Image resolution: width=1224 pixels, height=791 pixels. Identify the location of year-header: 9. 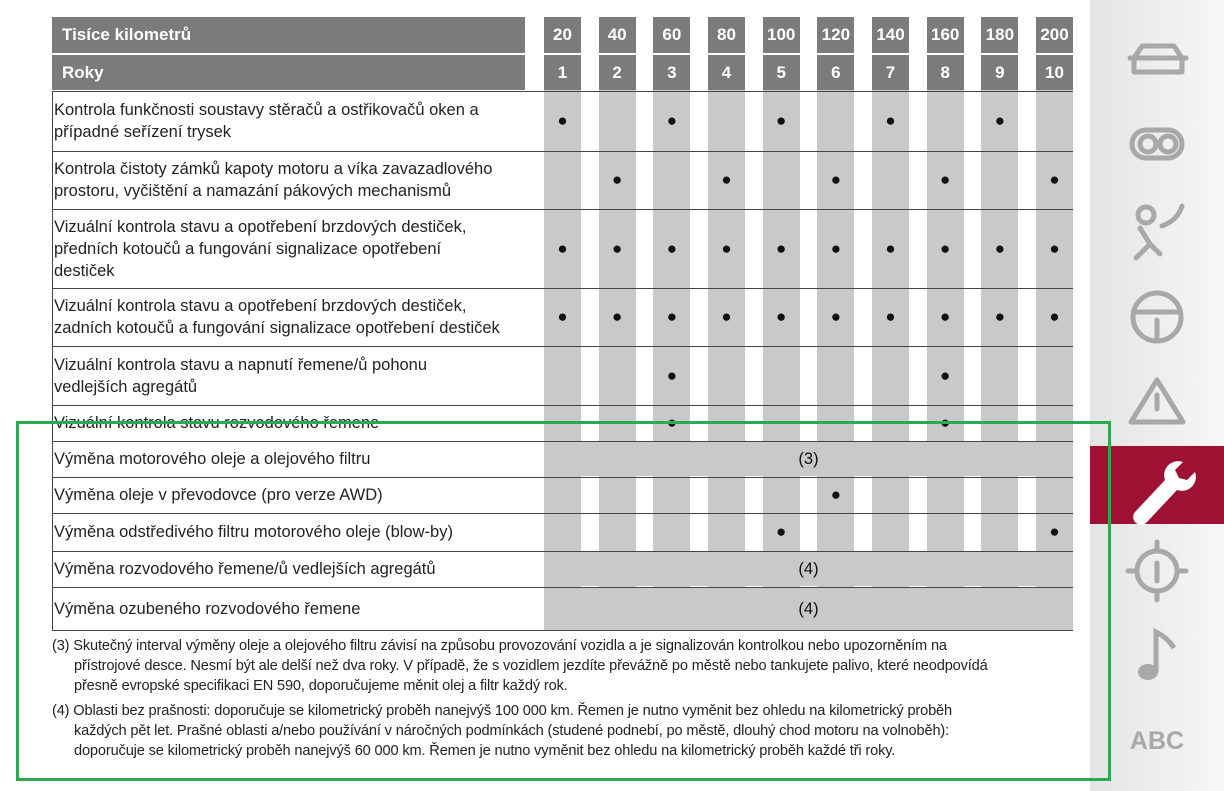
(1000, 72).